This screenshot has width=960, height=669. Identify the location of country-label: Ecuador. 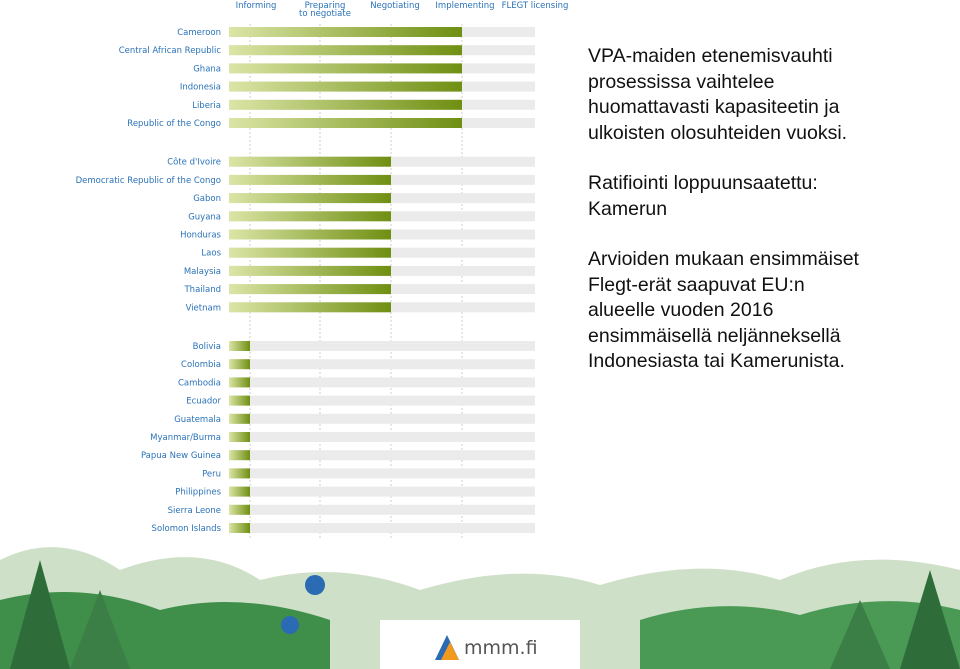
(203, 402).